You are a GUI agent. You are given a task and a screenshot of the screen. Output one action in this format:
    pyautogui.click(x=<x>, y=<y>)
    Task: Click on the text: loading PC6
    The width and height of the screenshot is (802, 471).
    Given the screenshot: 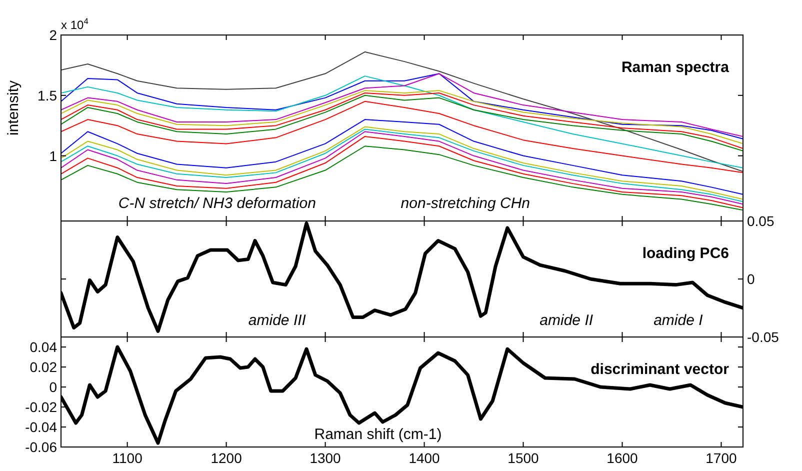 What is the action you would take?
    pyautogui.click(x=685, y=253)
    